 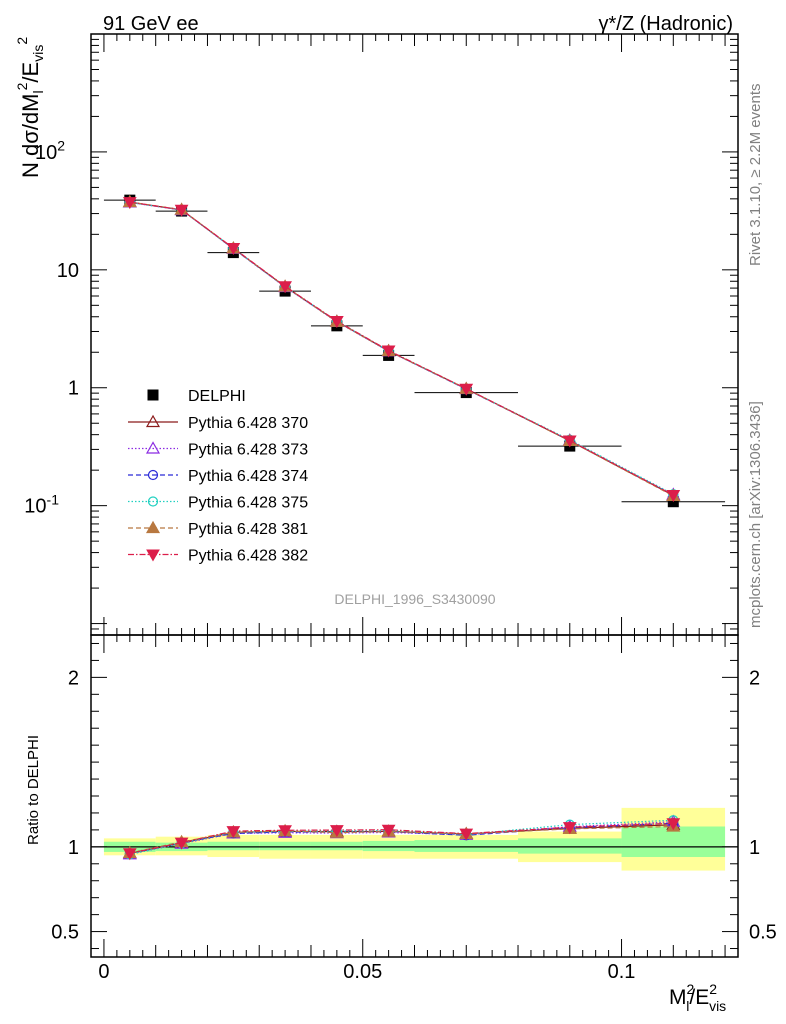 I want to click on ratio-y-axis-label: Ratio to DELPHI, so click(x=33, y=790).